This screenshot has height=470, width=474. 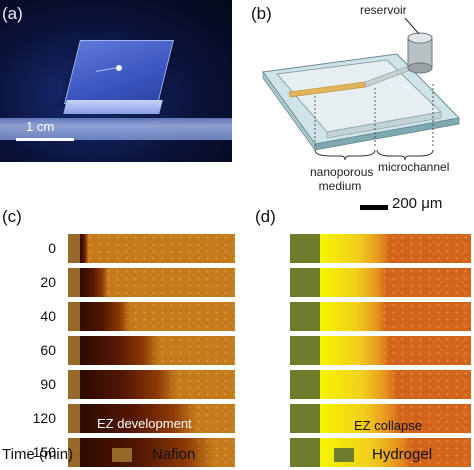 I want to click on reservoir-hole, so click(x=119, y=68).